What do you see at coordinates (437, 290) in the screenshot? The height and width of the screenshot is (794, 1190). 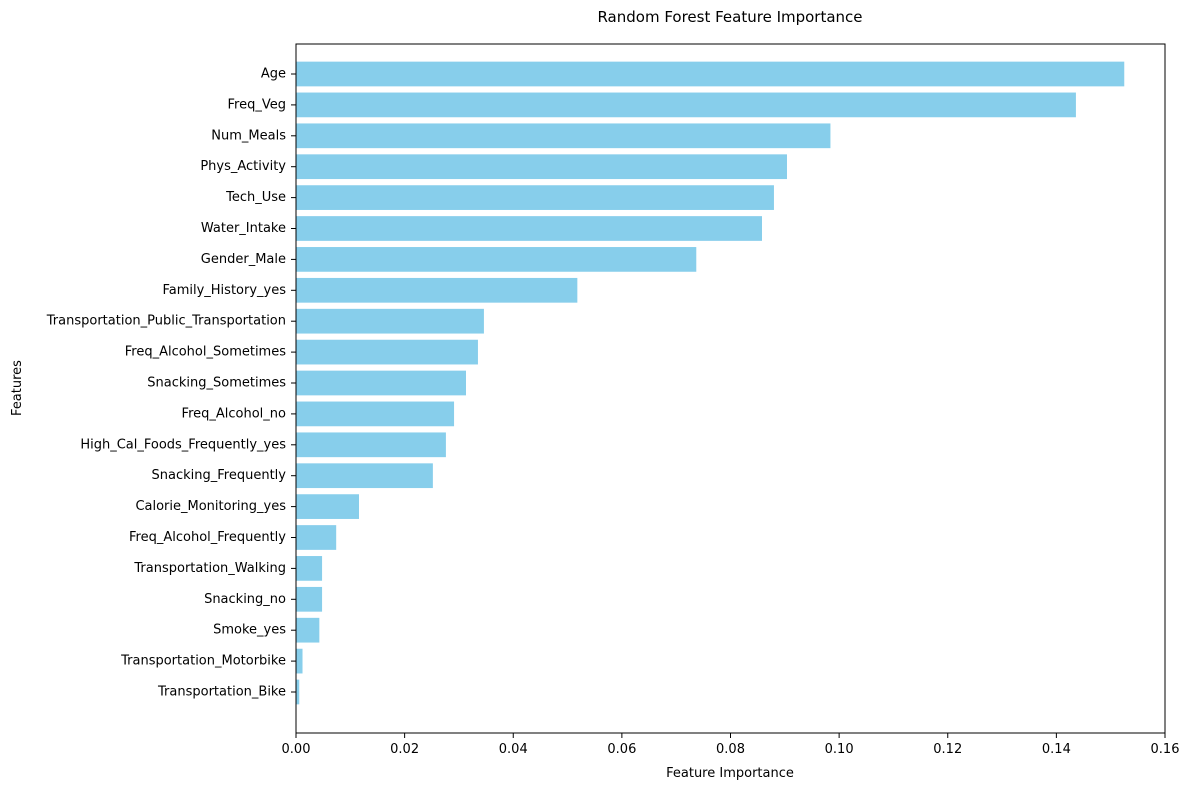 I see `bar-Family_History_yes` at bounding box center [437, 290].